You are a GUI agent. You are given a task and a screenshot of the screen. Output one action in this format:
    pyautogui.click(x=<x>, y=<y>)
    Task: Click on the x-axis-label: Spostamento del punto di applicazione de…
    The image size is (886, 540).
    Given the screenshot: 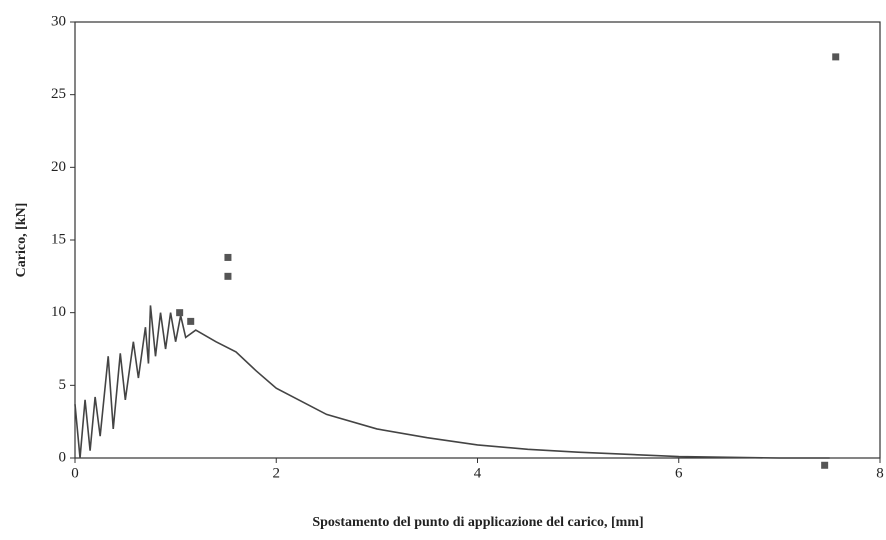 What is the action you would take?
    pyautogui.click(x=477, y=522)
    